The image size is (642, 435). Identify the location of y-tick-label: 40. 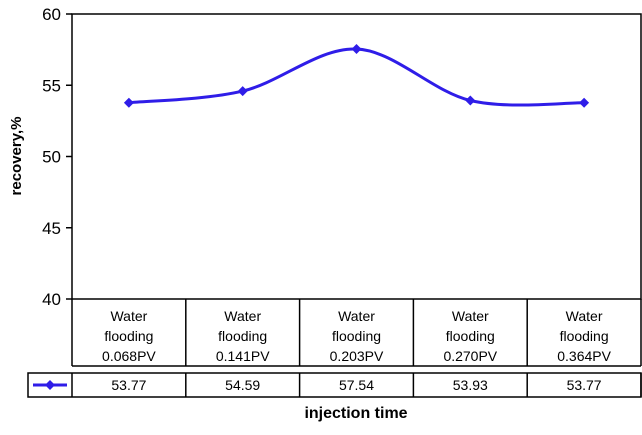
(51, 299).